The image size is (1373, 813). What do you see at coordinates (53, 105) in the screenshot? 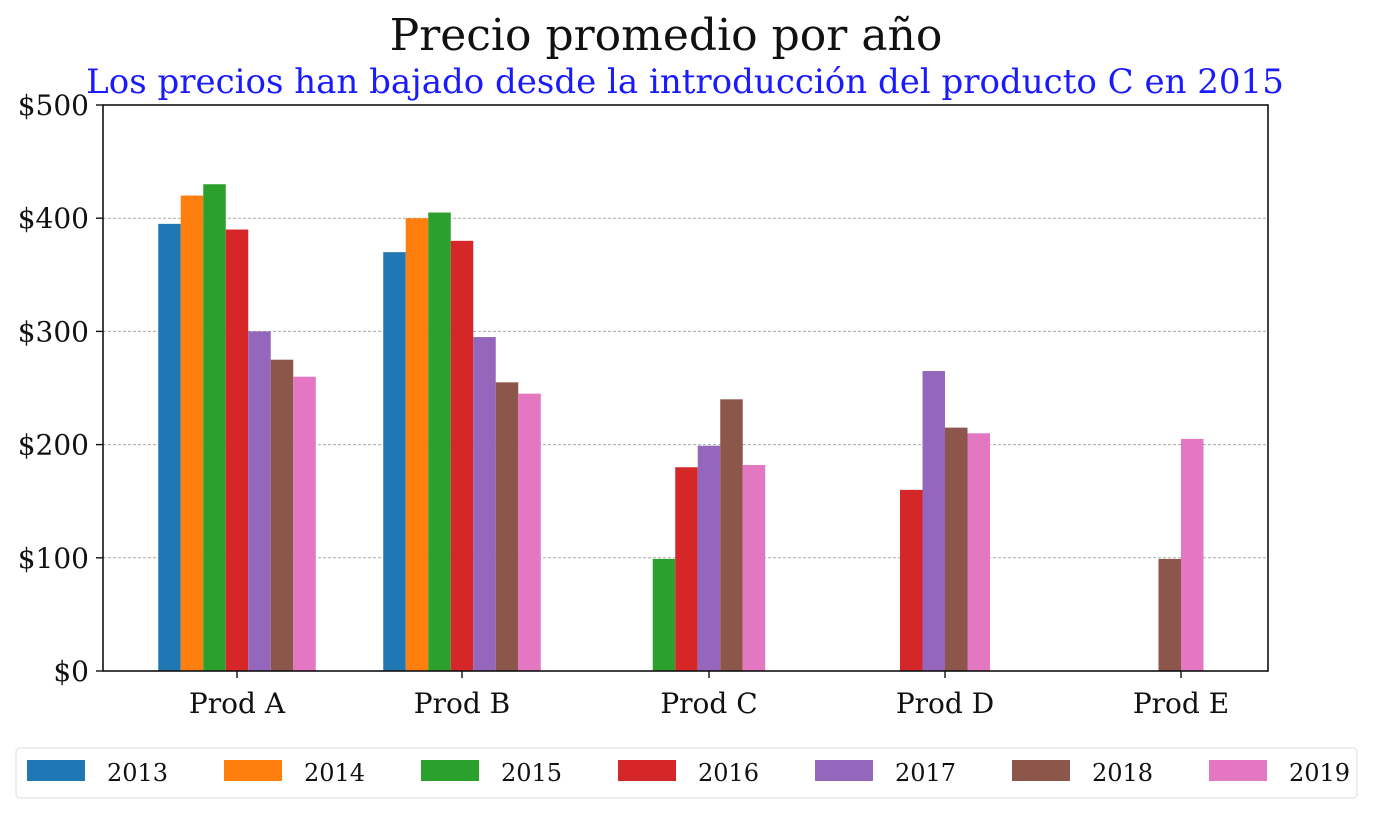
I see `y-tick-label: $500` at bounding box center [53, 105].